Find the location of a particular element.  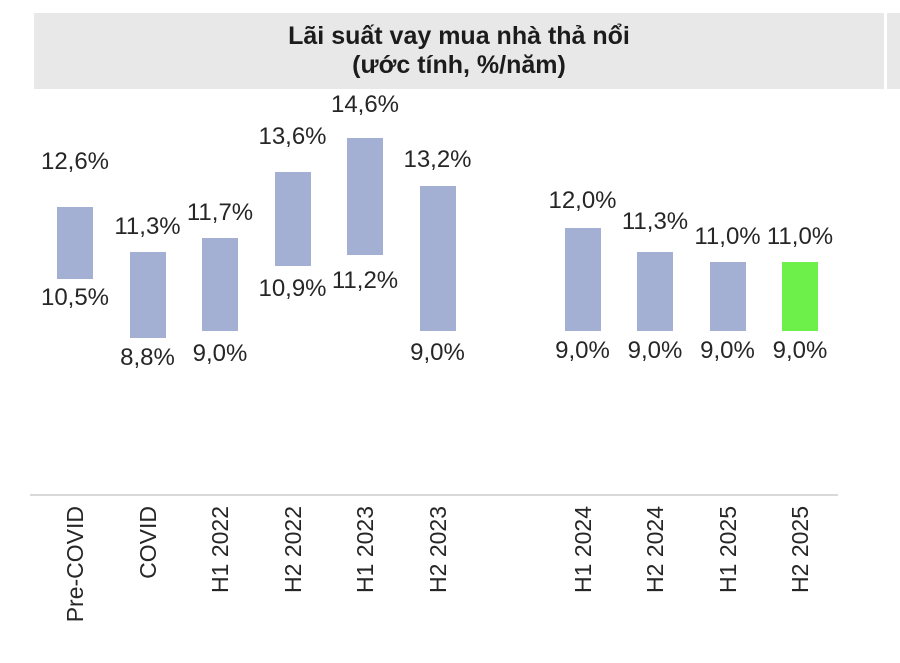

range-bar-covid is located at coordinates (147, 294).